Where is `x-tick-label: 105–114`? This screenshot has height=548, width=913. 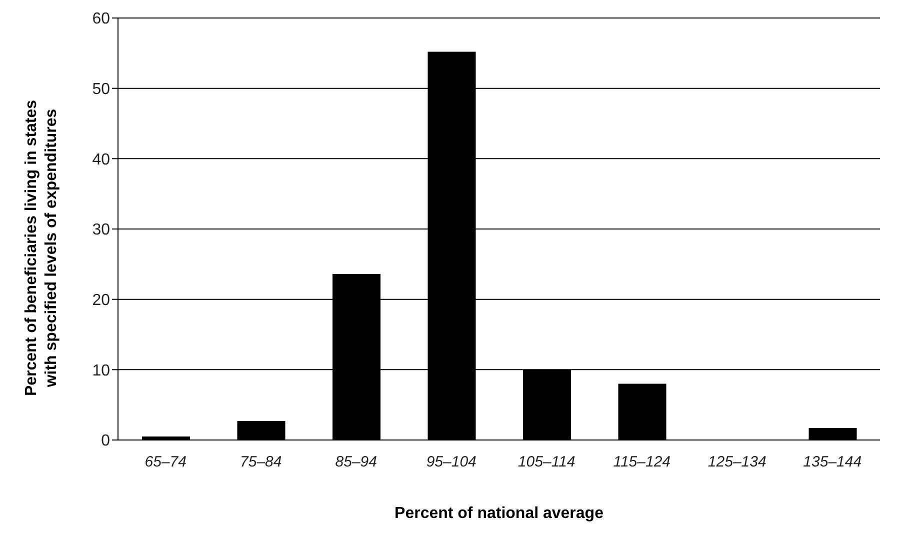
x-tick-label: 105–114 is located at coordinates (547, 462).